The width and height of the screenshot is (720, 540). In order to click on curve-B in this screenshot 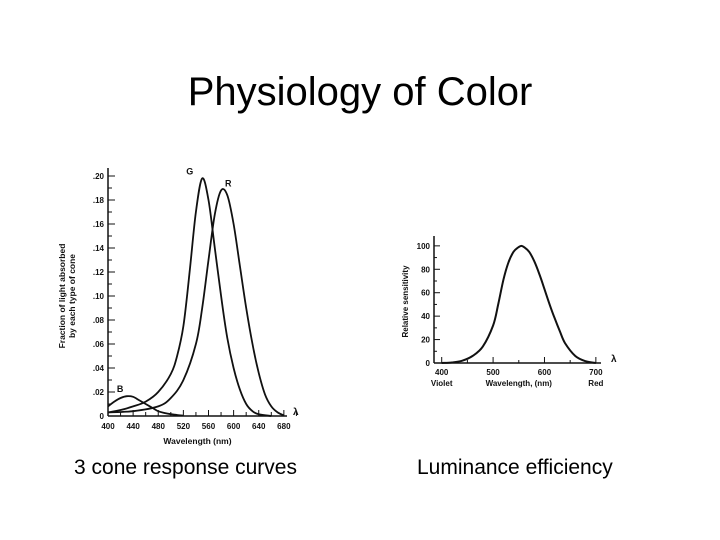, I will do `click(145, 406)`.